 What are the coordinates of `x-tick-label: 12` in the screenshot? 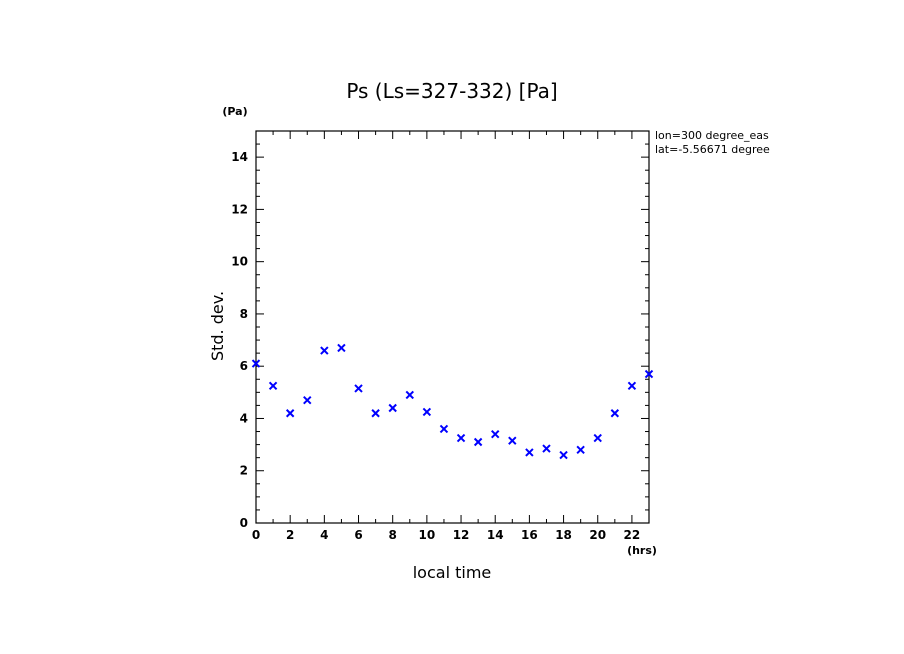 It's located at (461, 535).